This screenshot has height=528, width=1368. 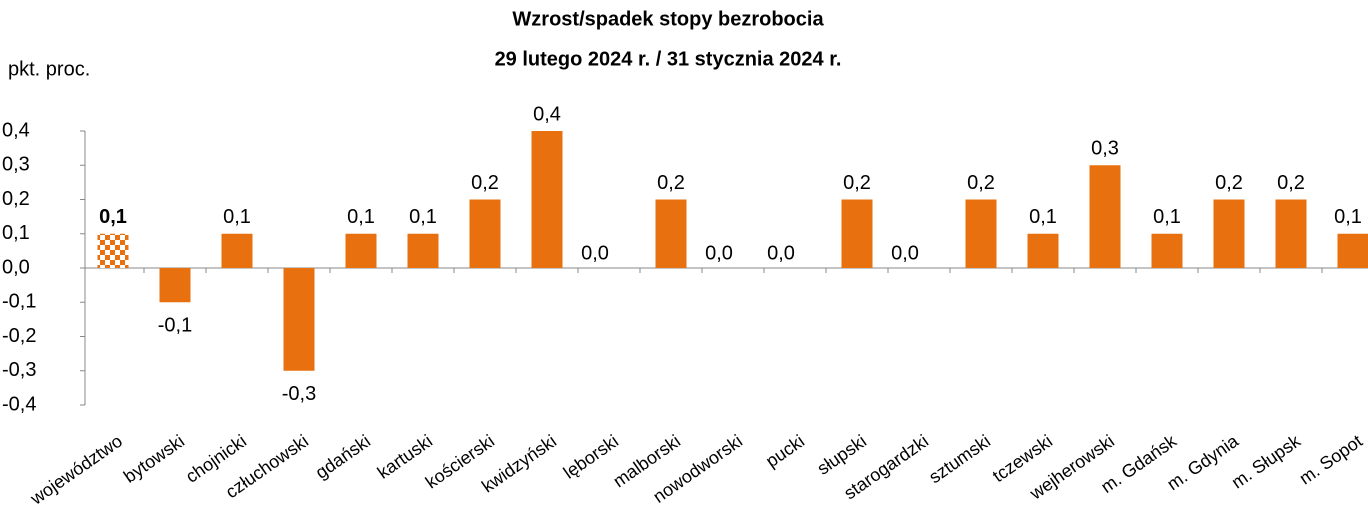 I want to click on y-tick-label: -0,4, so click(x=19, y=404).